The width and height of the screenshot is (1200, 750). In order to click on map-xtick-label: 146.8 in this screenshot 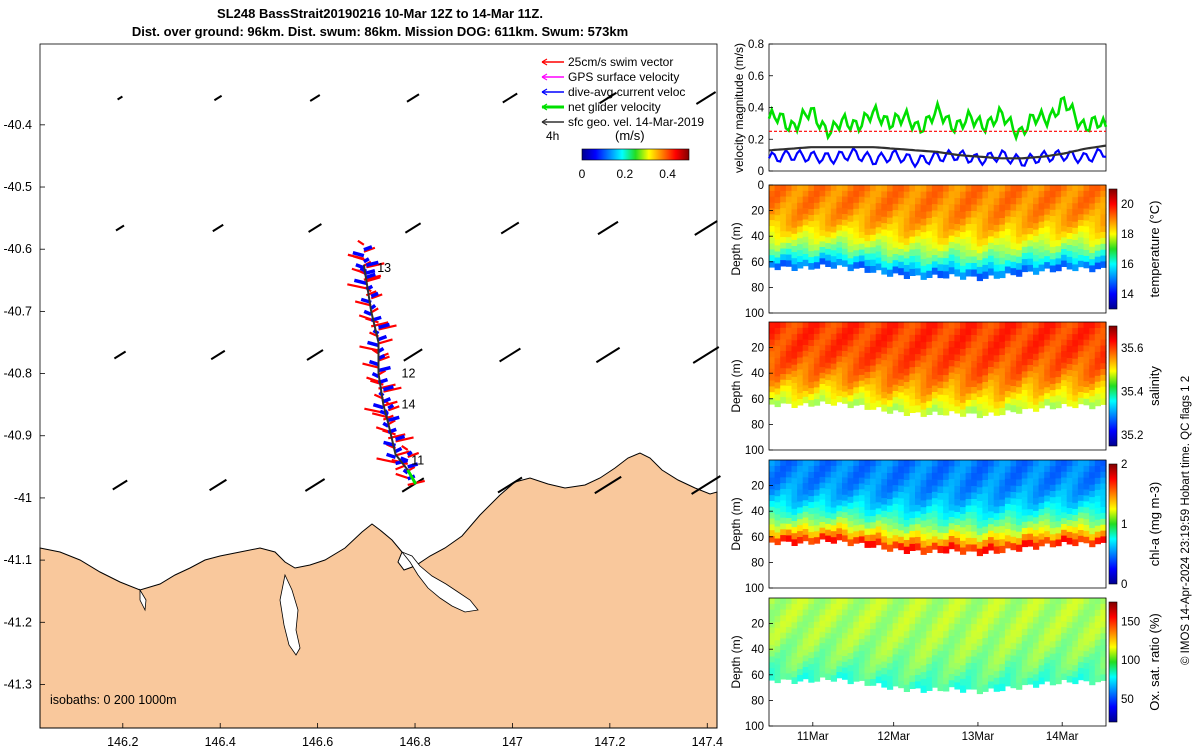, I will do `click(414, 742)`.